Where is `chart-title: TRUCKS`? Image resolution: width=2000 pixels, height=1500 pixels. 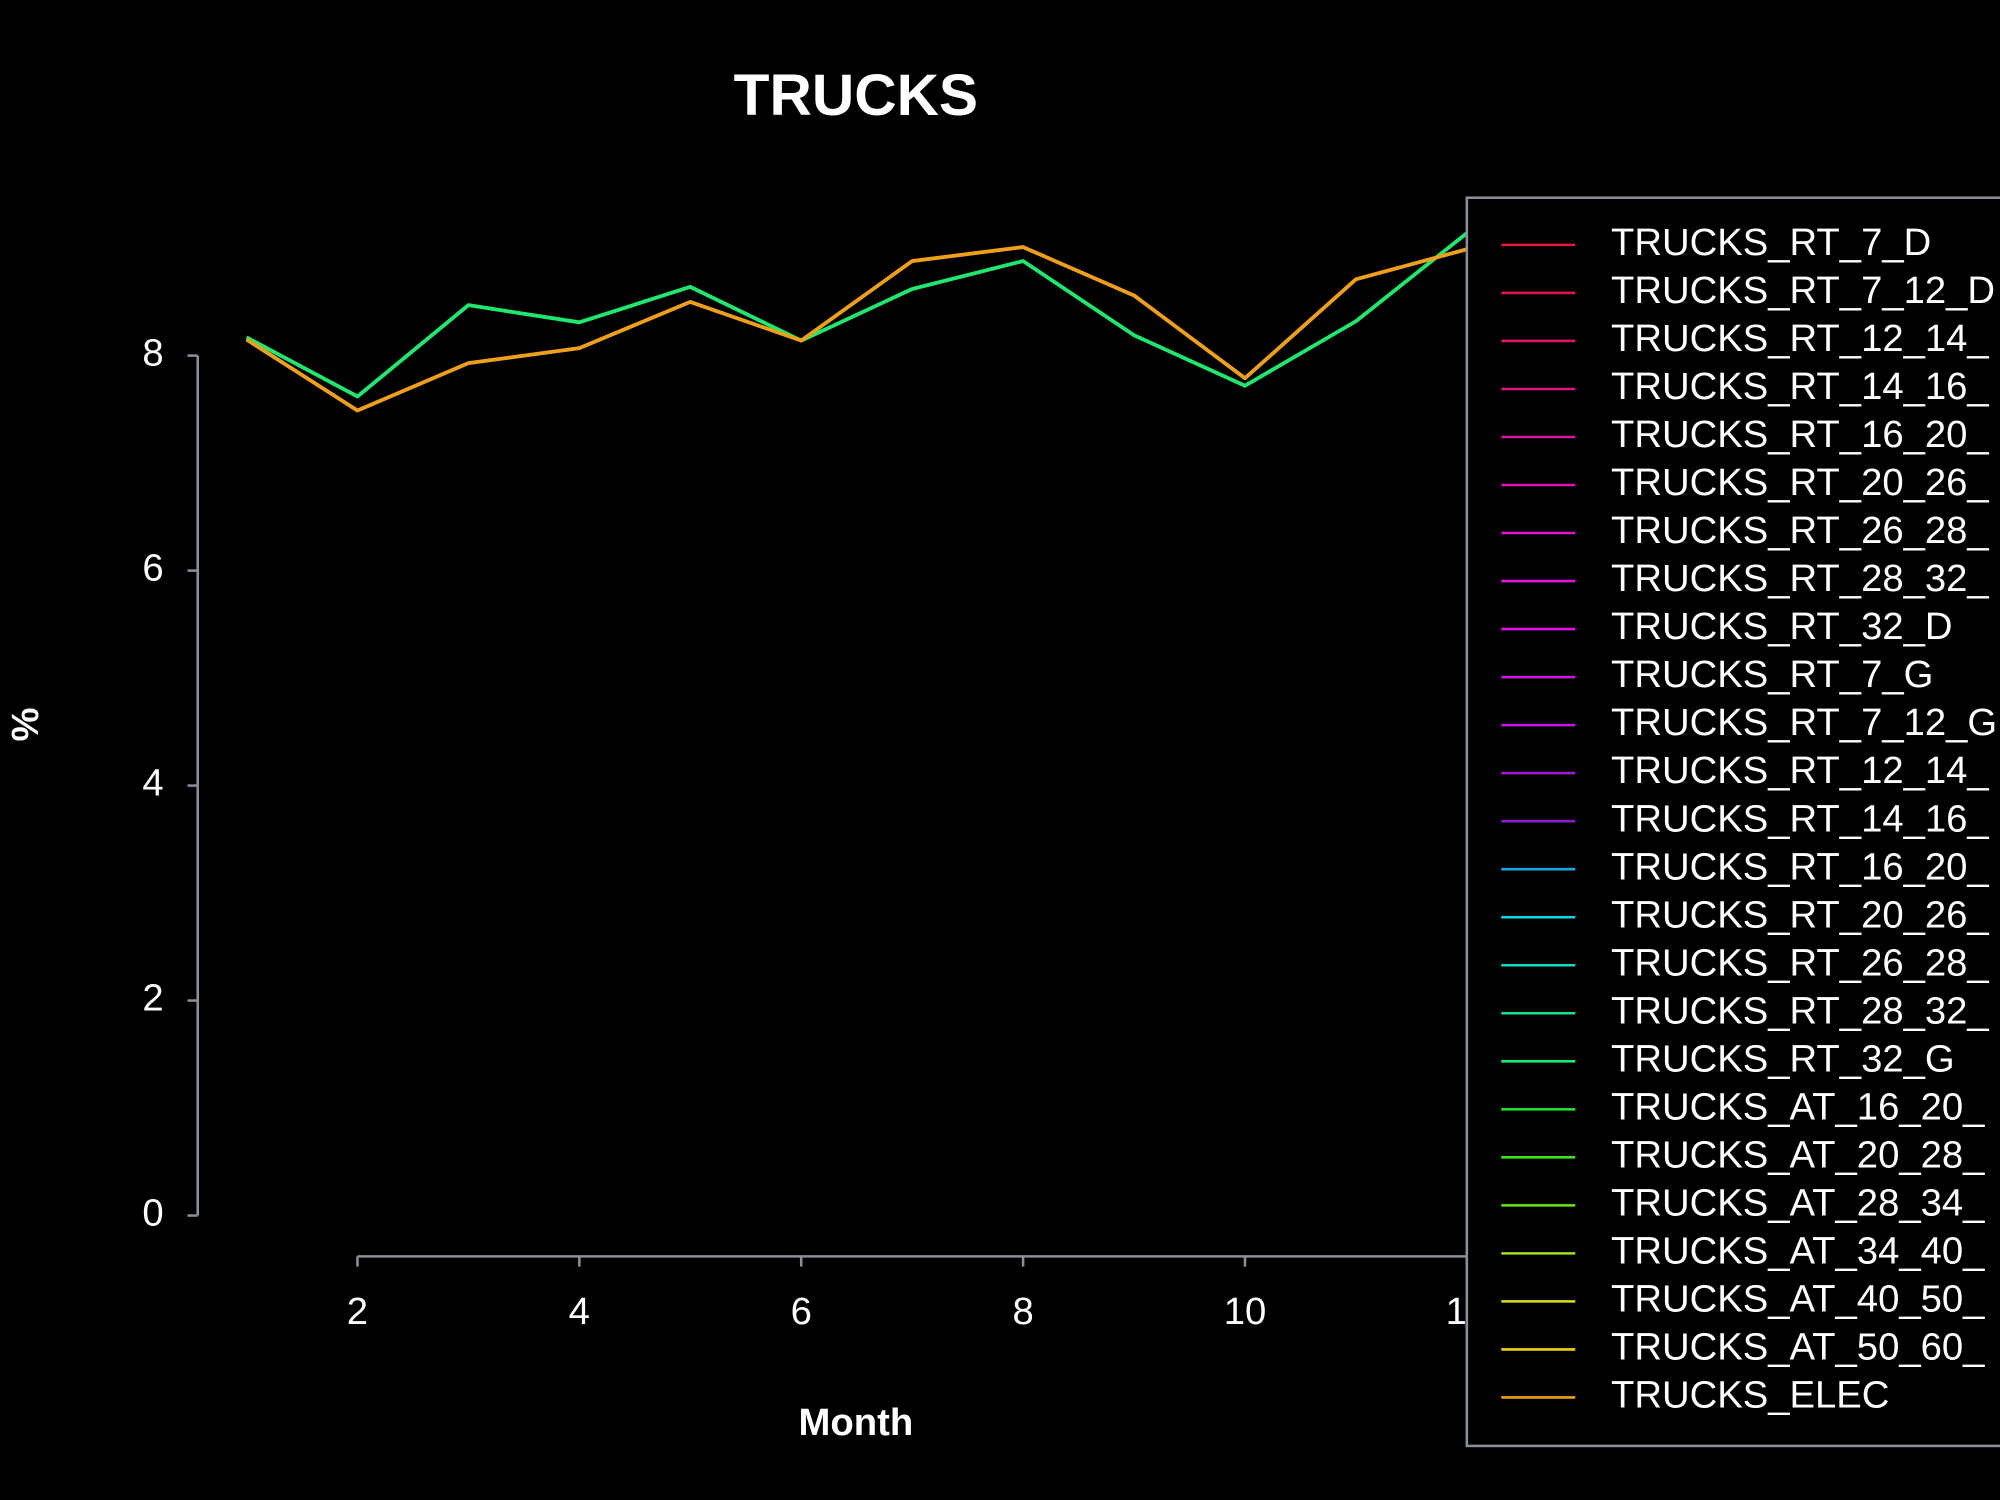
chart-title: TRUCKS is located at coordinates (856, 95).